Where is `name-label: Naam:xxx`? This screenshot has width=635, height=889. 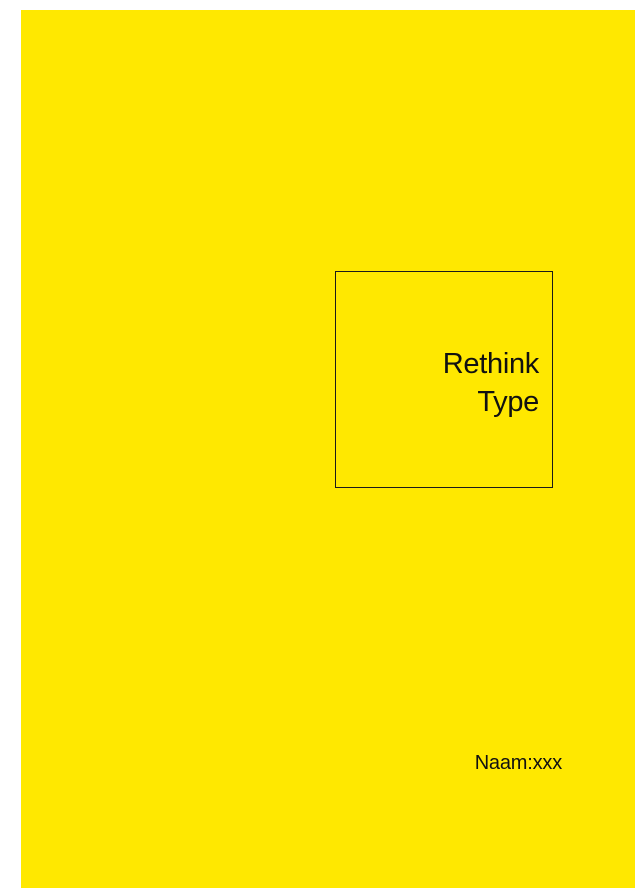
name-label: Naam:xxx is located at coordinates (518, 763).